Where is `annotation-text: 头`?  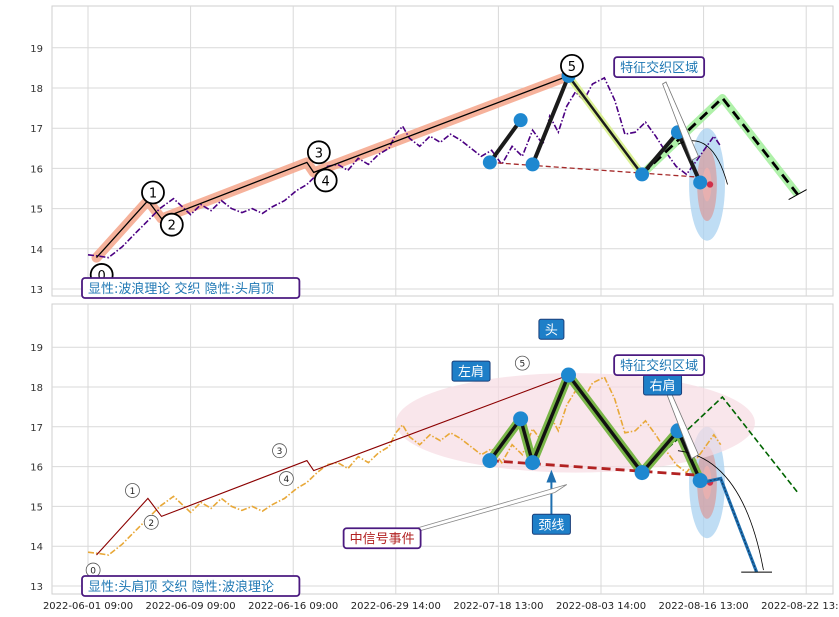 annotation-text: 头 is located at coordinates (551, 330).